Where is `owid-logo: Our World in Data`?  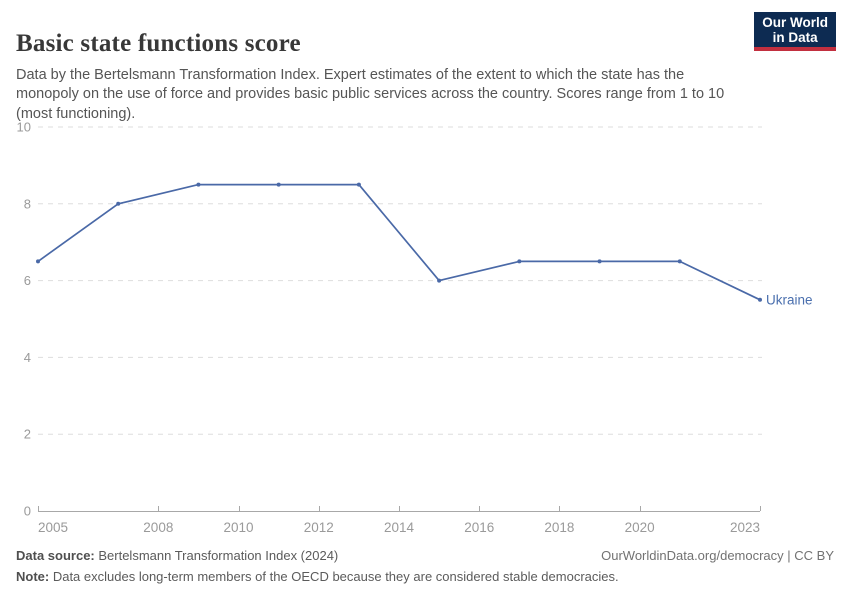 owid-logo: Our World in Data is located at coordinates (795, 31).